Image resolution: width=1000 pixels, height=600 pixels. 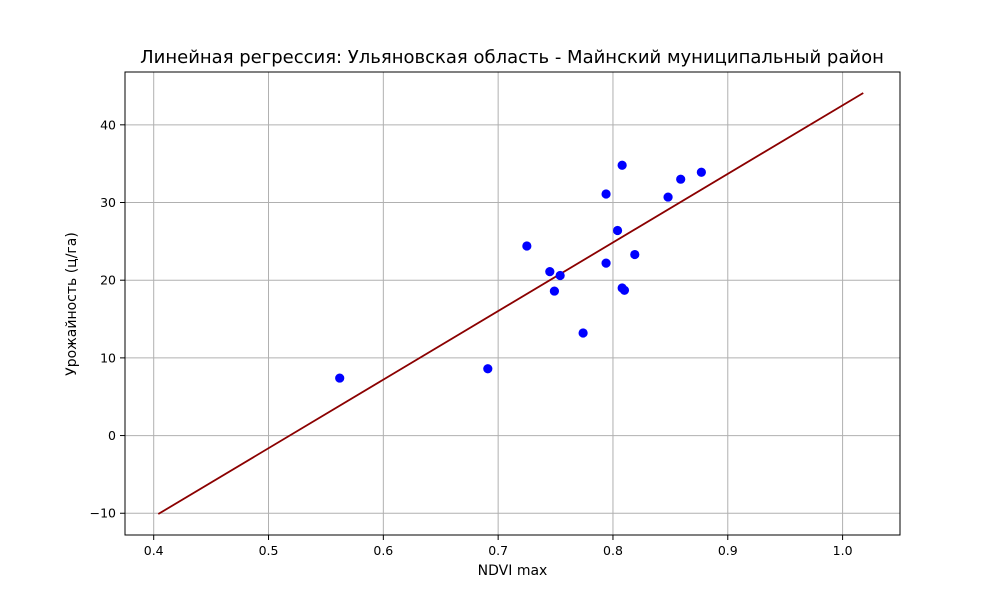 What do you see at coordinates (108, 124) in the screenshot?
I see `y-tick-label-5: 40` at bounding box center [108, 124].